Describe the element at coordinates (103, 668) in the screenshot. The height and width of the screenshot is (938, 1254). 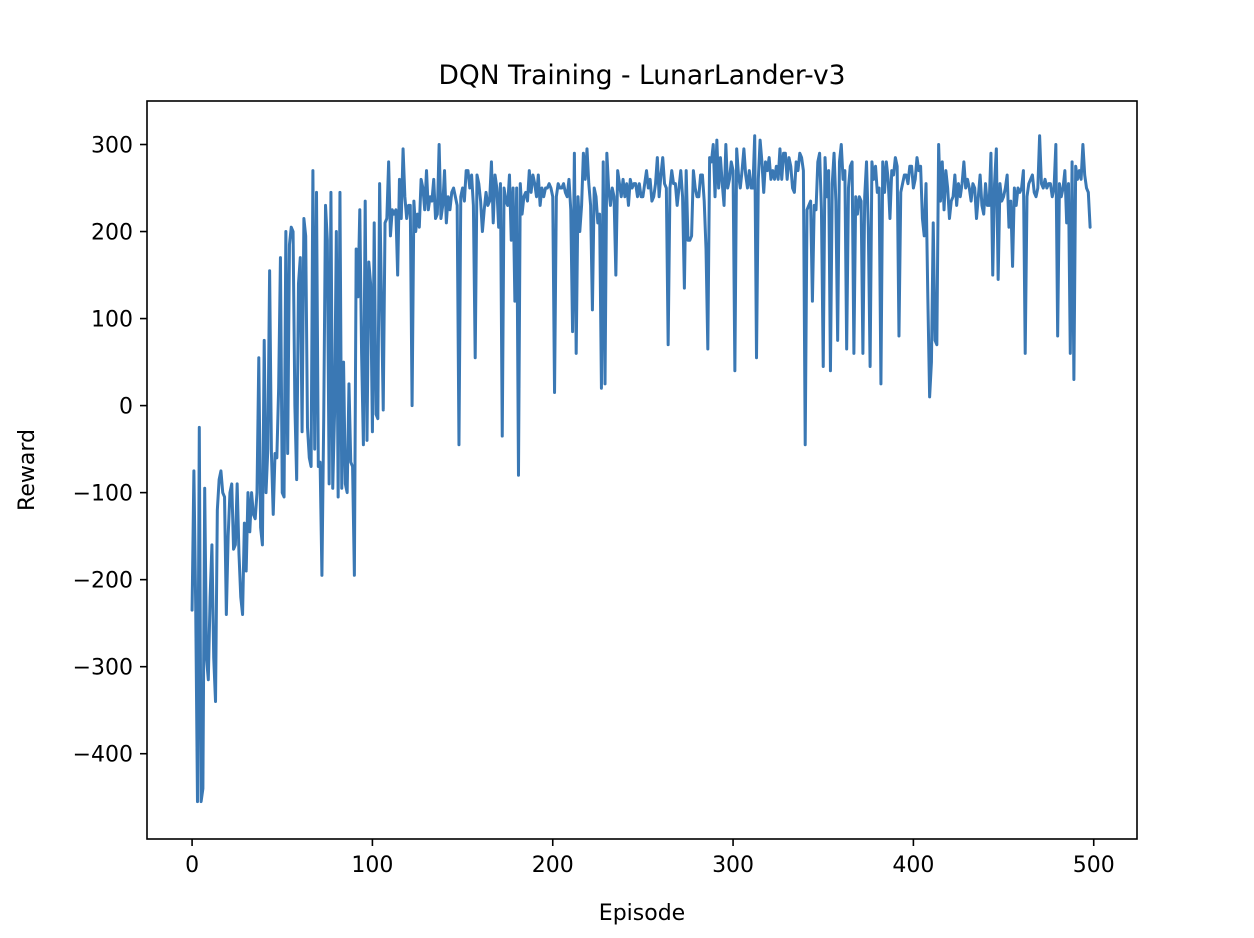
I see `y-tick-label: −300` at that location.